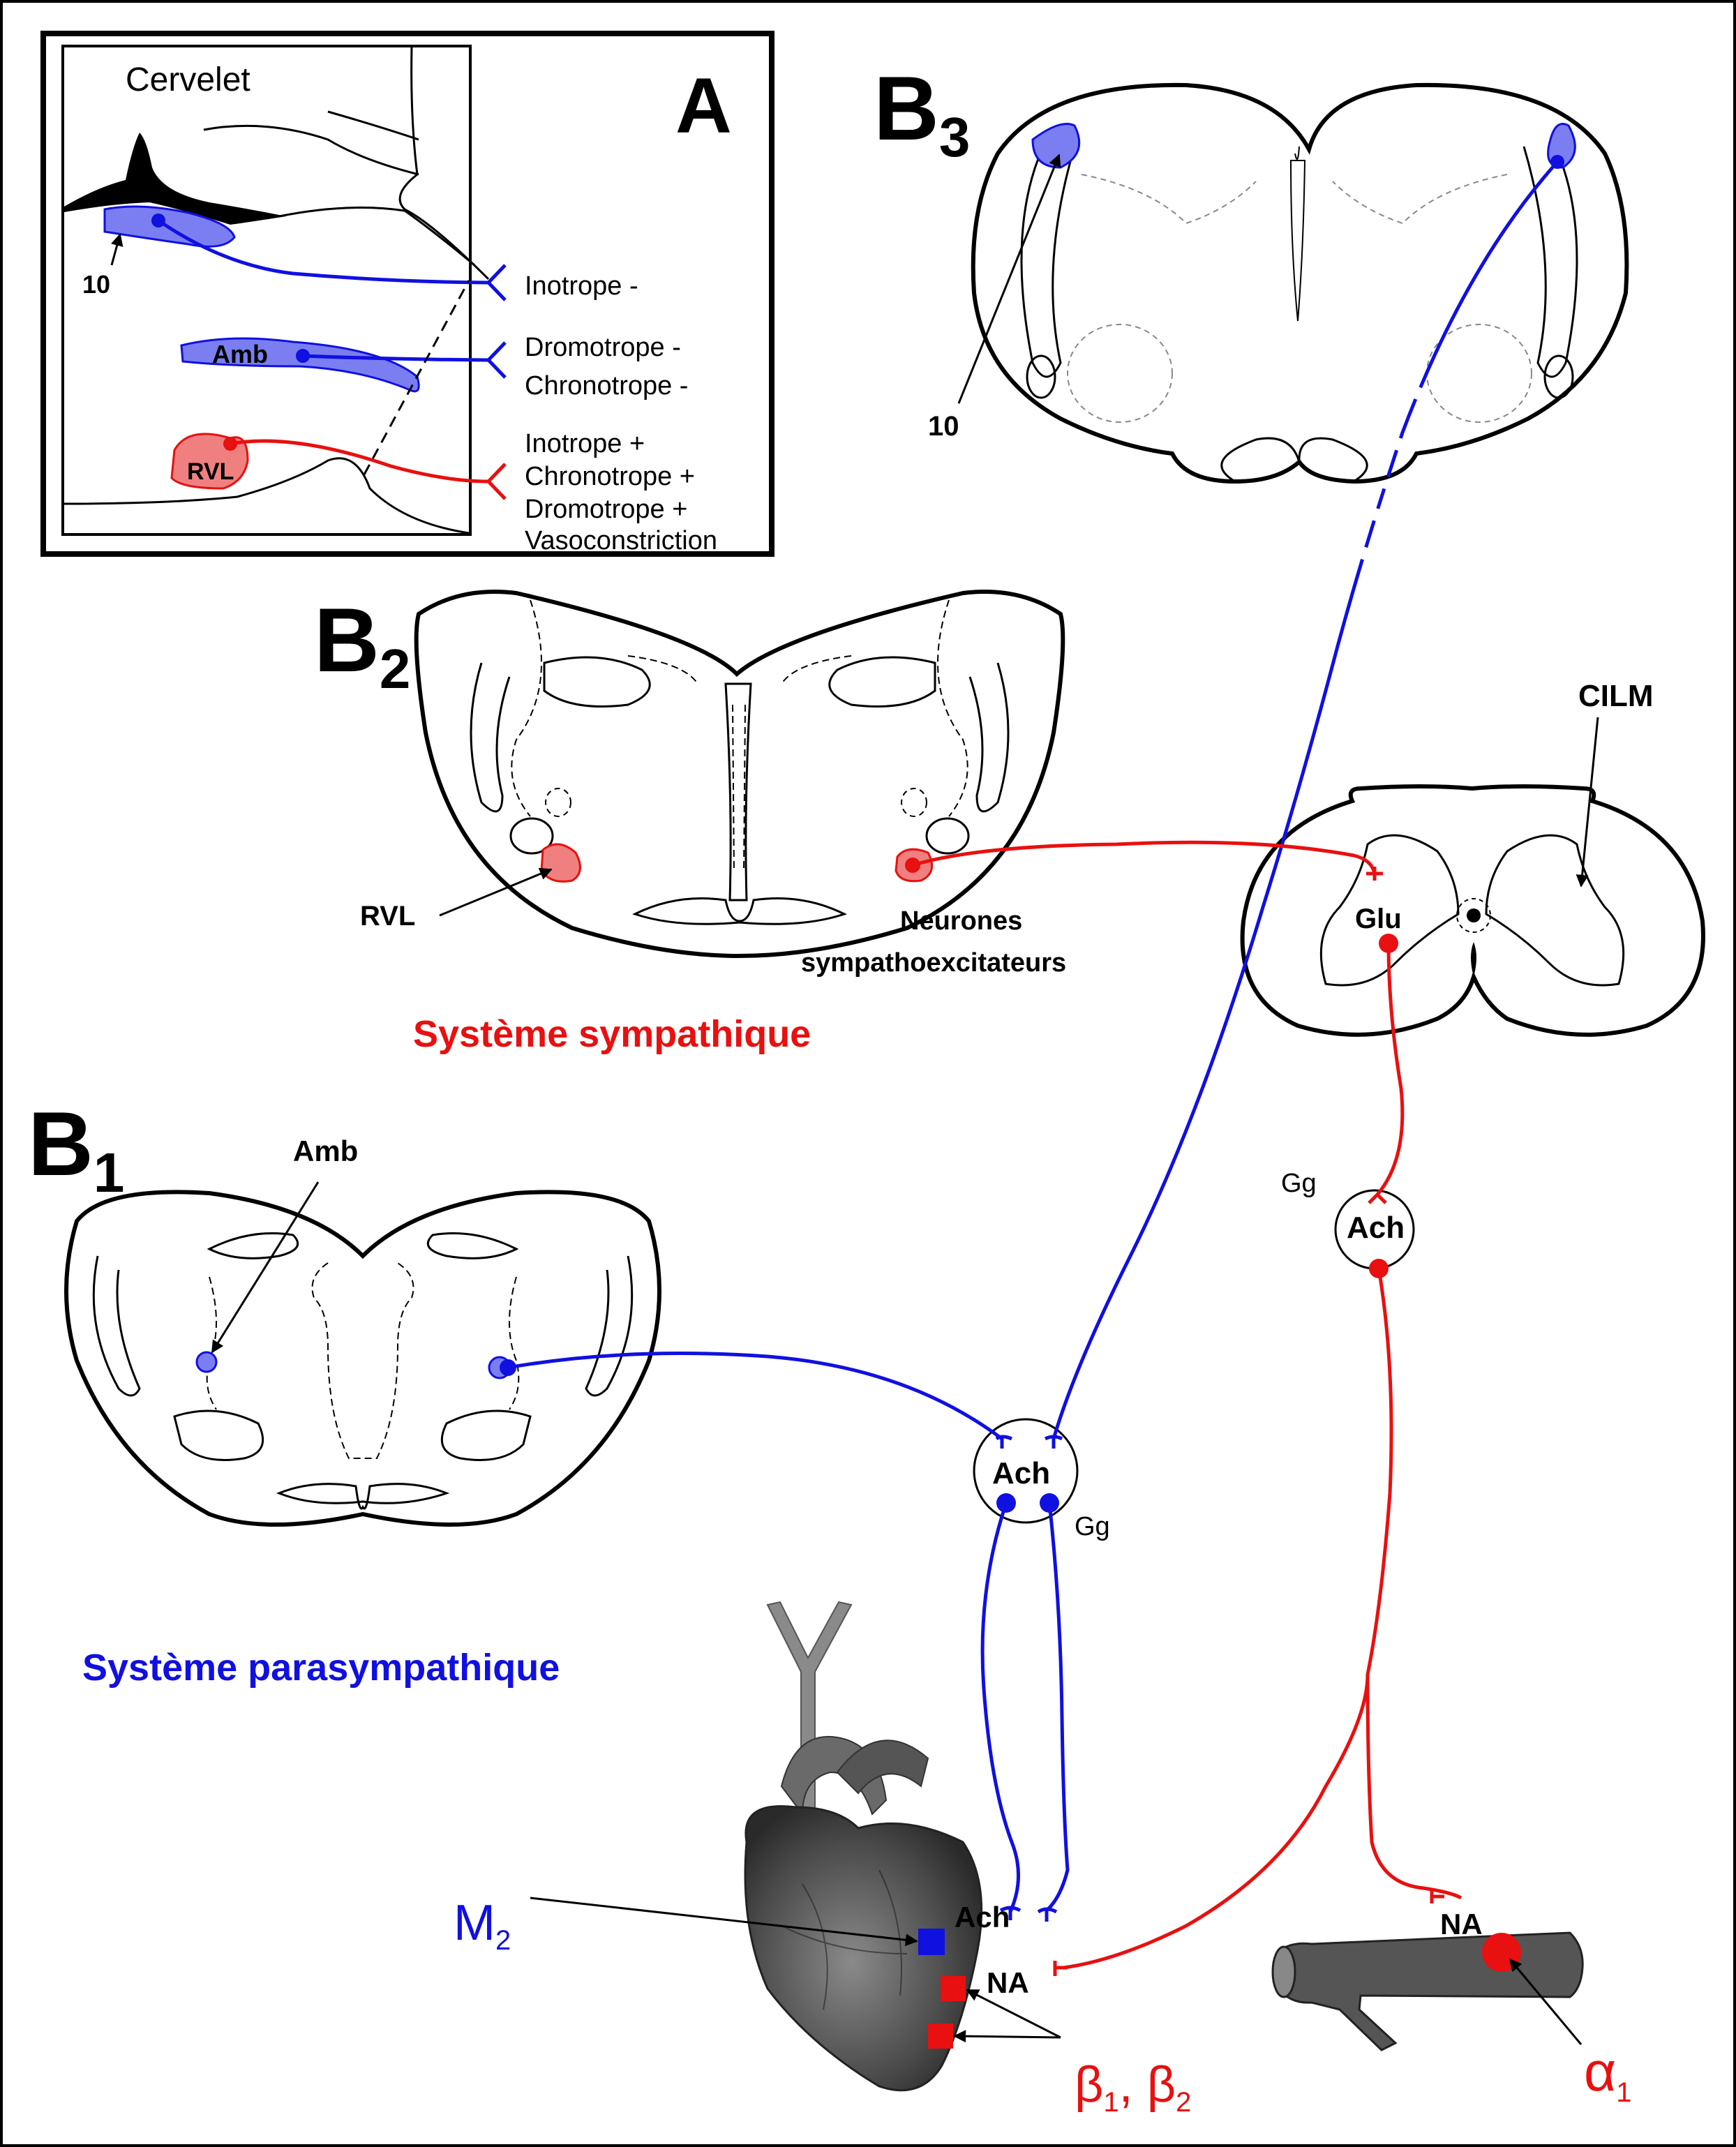 This screenshot has height=2147, width=1736. Describe the element at coordinates (1092, 1527) in the screenshot. I see `para-ganglion-gg: Gg` at that location.